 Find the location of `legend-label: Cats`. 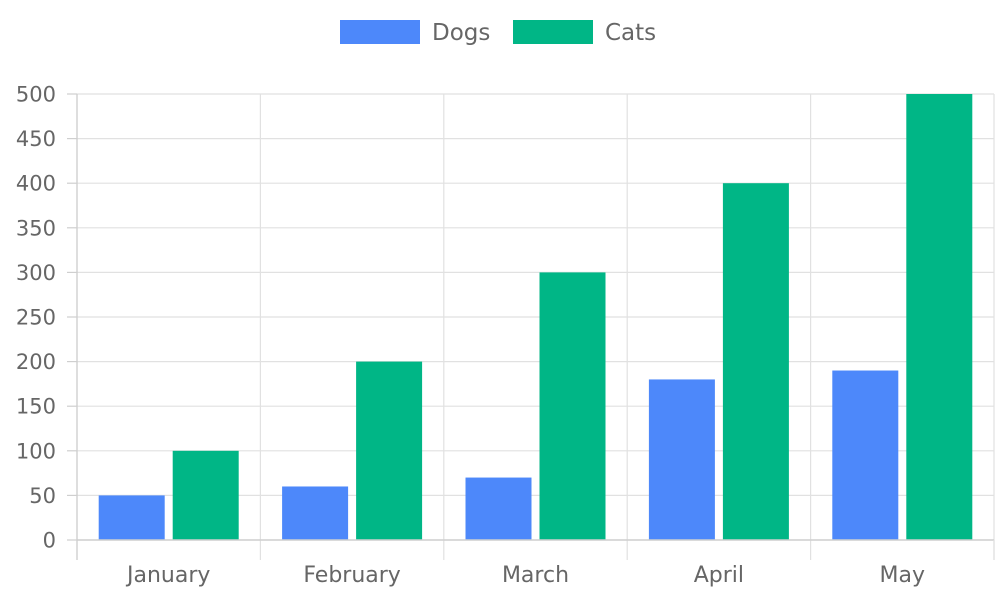

legend-label: Cats is located at coordinates (630, 33).